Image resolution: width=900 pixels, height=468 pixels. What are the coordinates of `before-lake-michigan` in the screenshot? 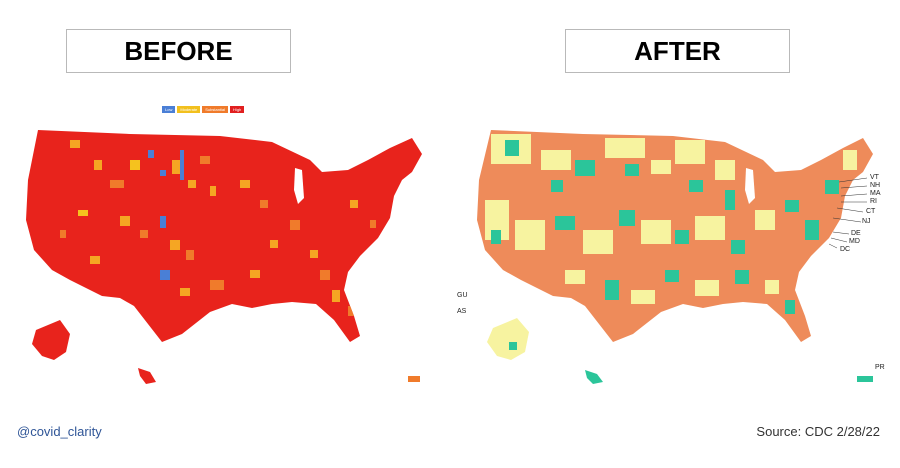 It's located at (299, 186).